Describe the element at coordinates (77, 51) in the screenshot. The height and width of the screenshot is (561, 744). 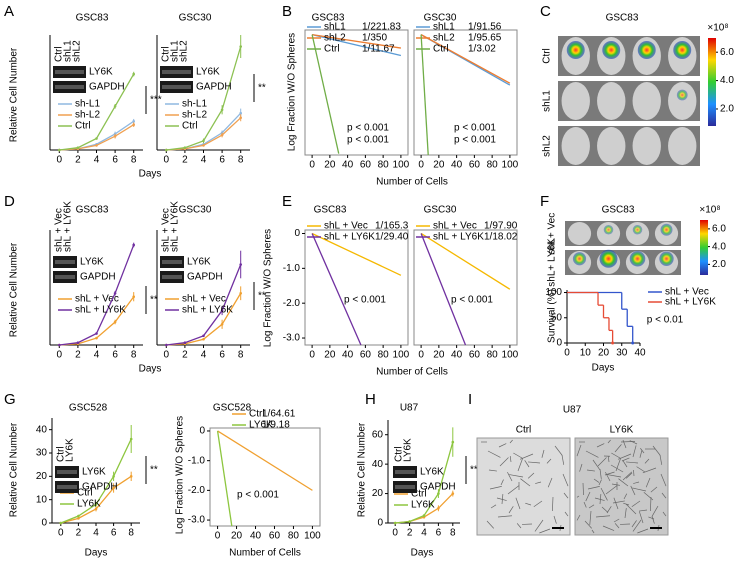
I see `blot-lane-label: shL2` at that location.